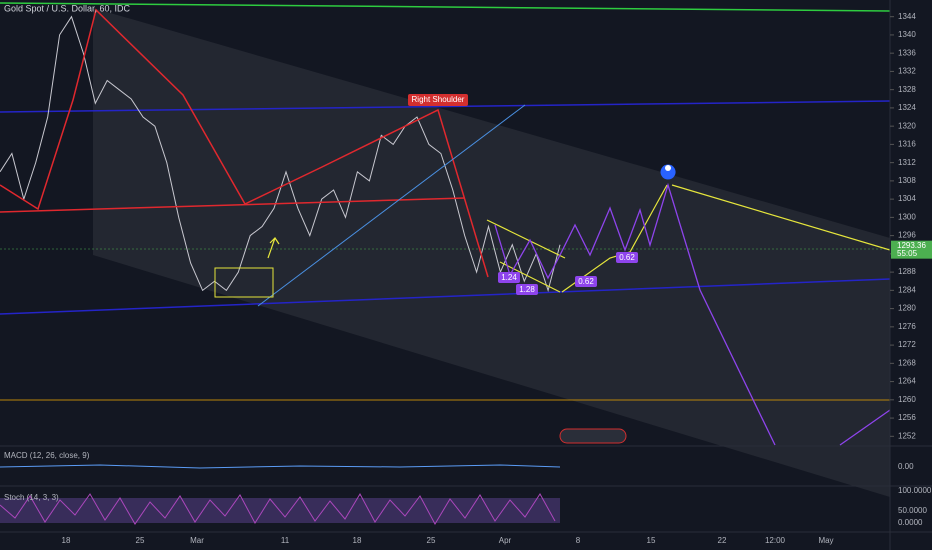  What do you see at coordinates (907, 308) in the screenshot?
I see `y-tick-label: 1280` at bounding box center [907, 308].